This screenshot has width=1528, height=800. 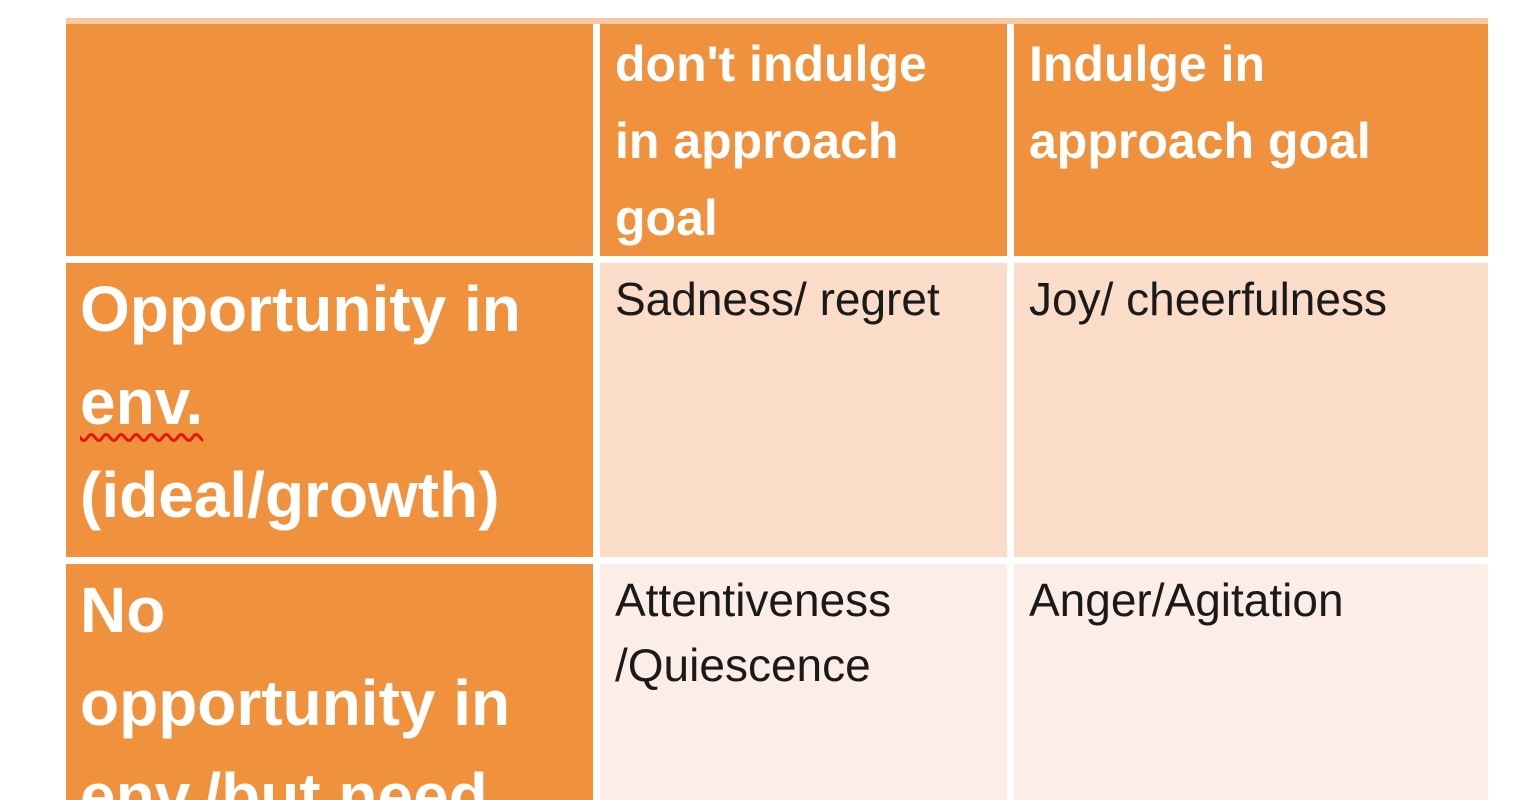 I want to click on col-header-indulge: Indulge in approach goal, so click(x=1251, y=140).